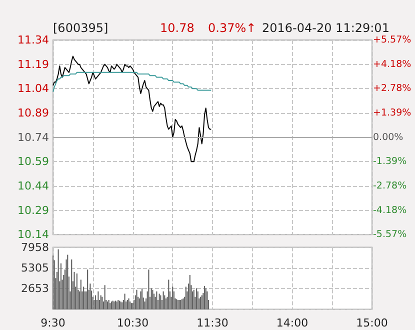  Describe the element at coordinates (33, 40) in the screenshot. I see `y-tick-label: 11.34` at that location.